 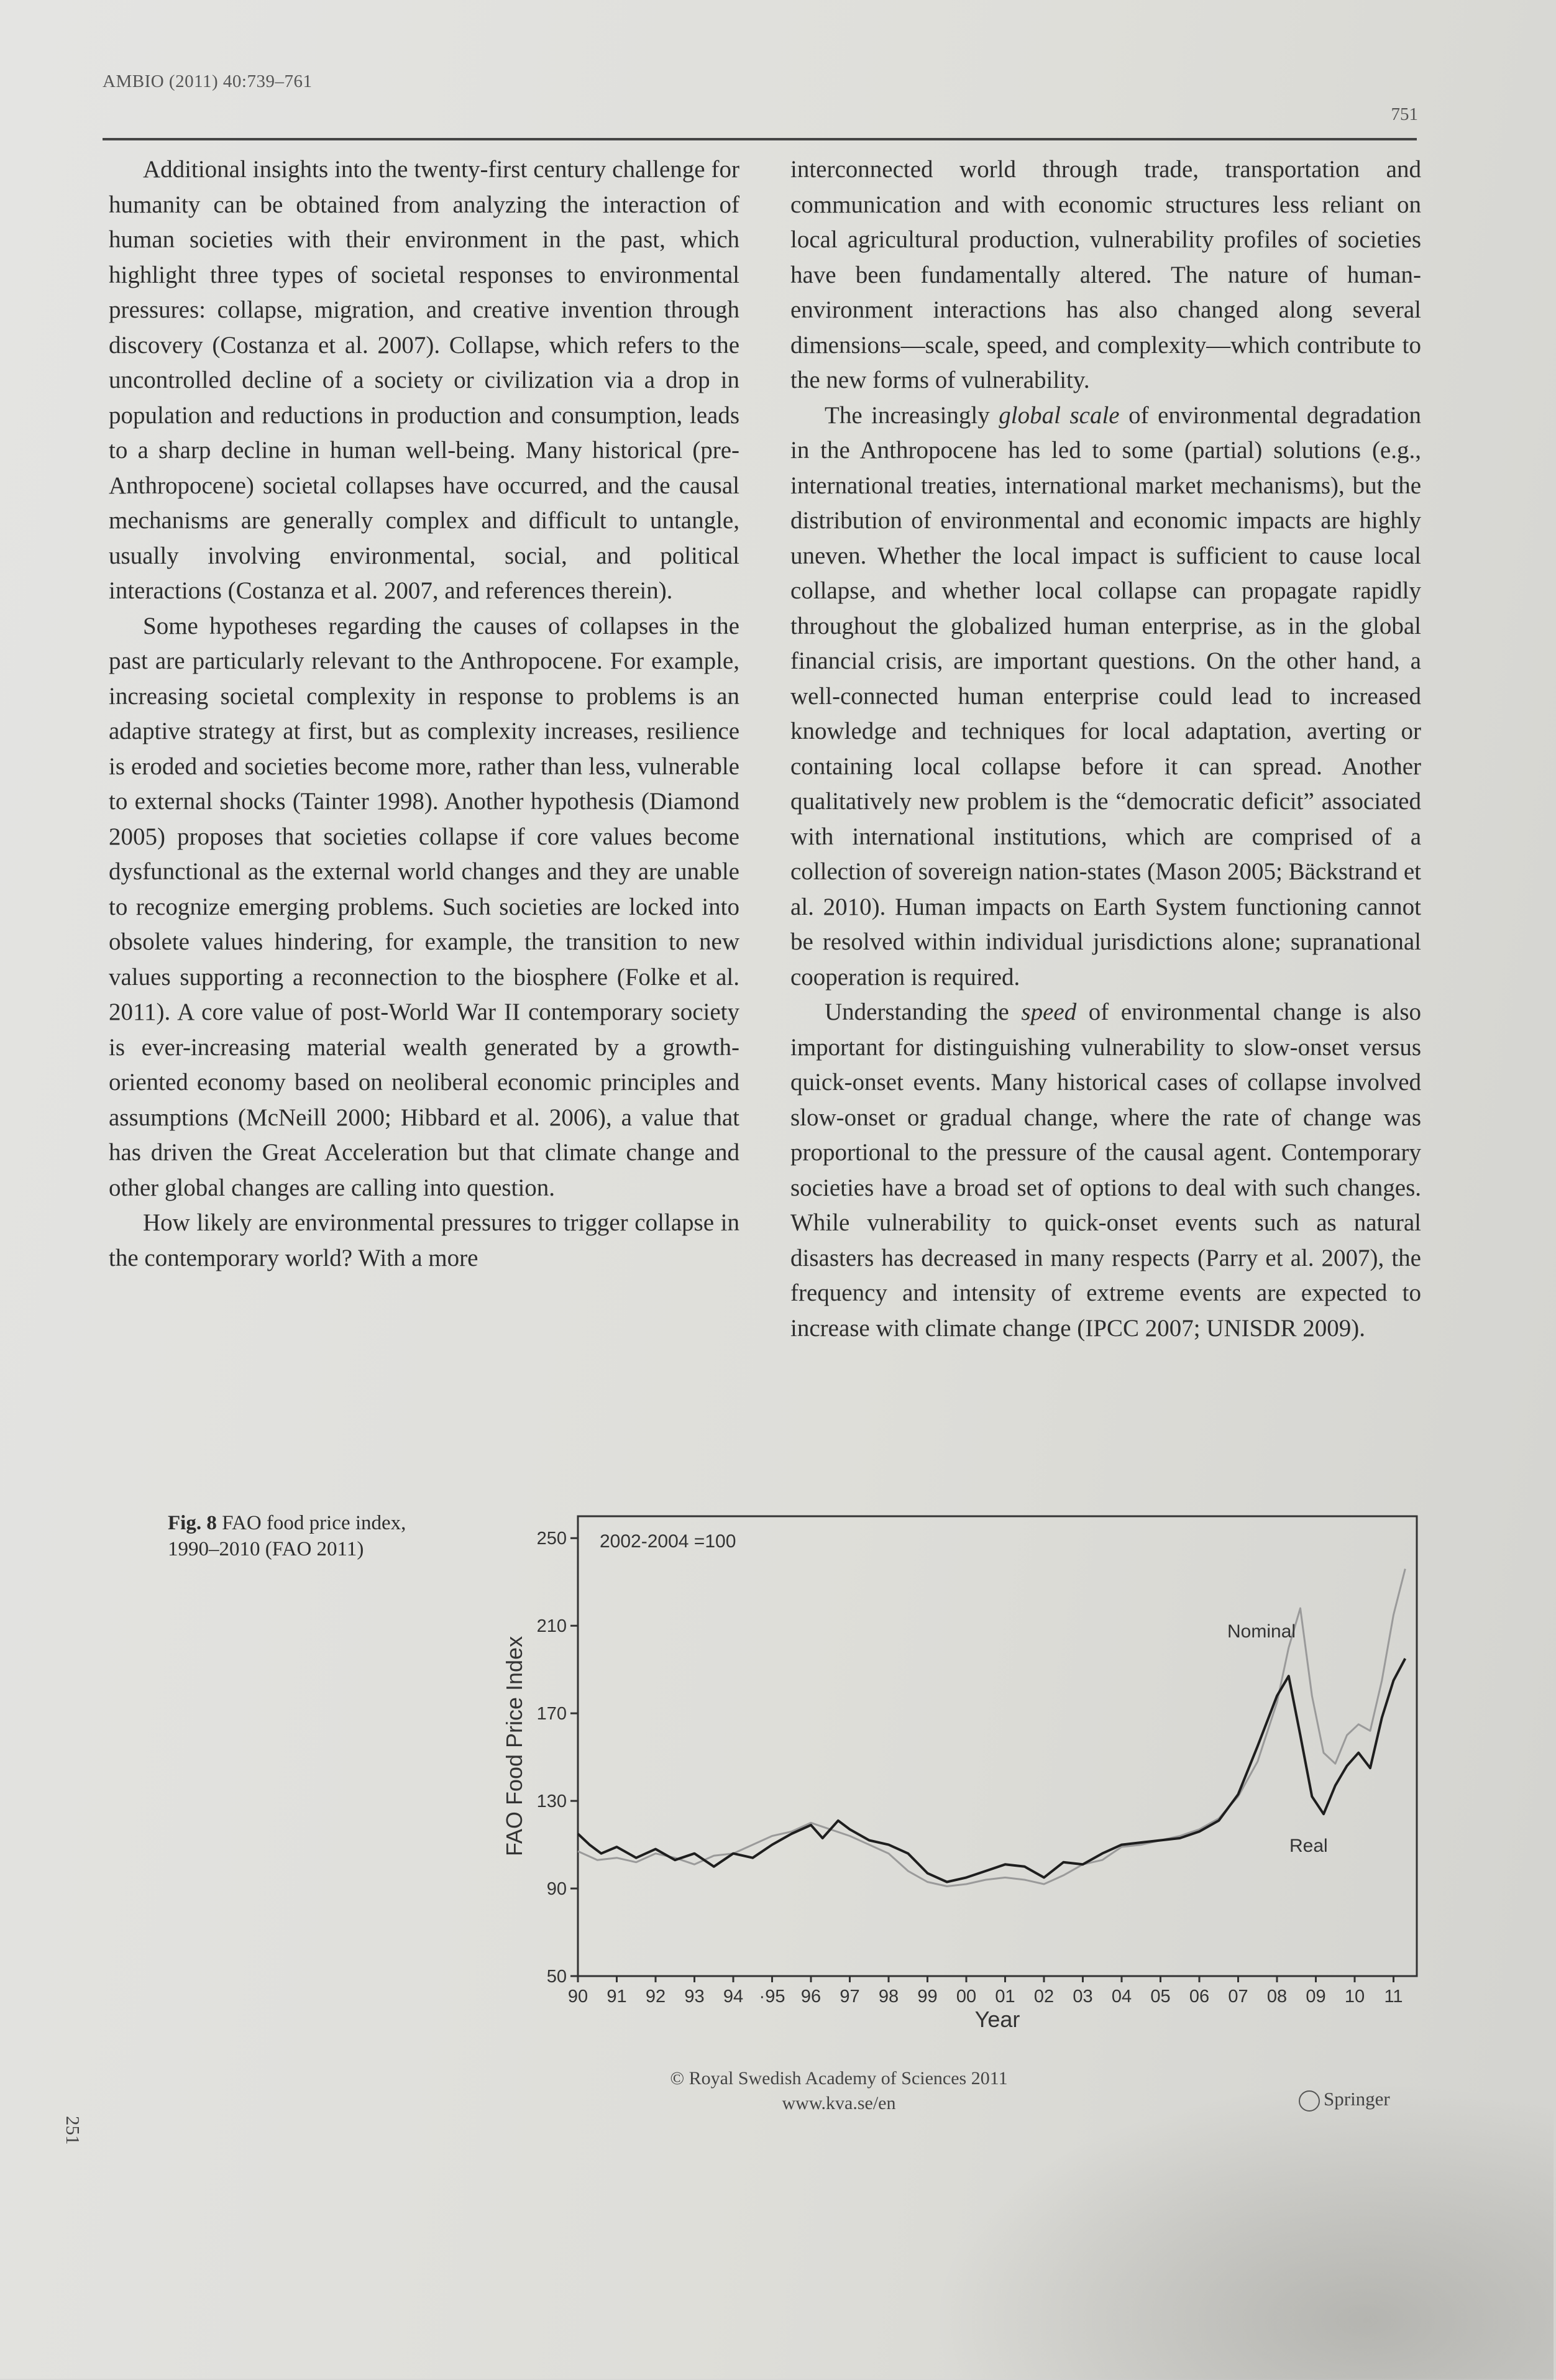 I want to click on x-tick-label: 11, so click(x=1393, y=1997).